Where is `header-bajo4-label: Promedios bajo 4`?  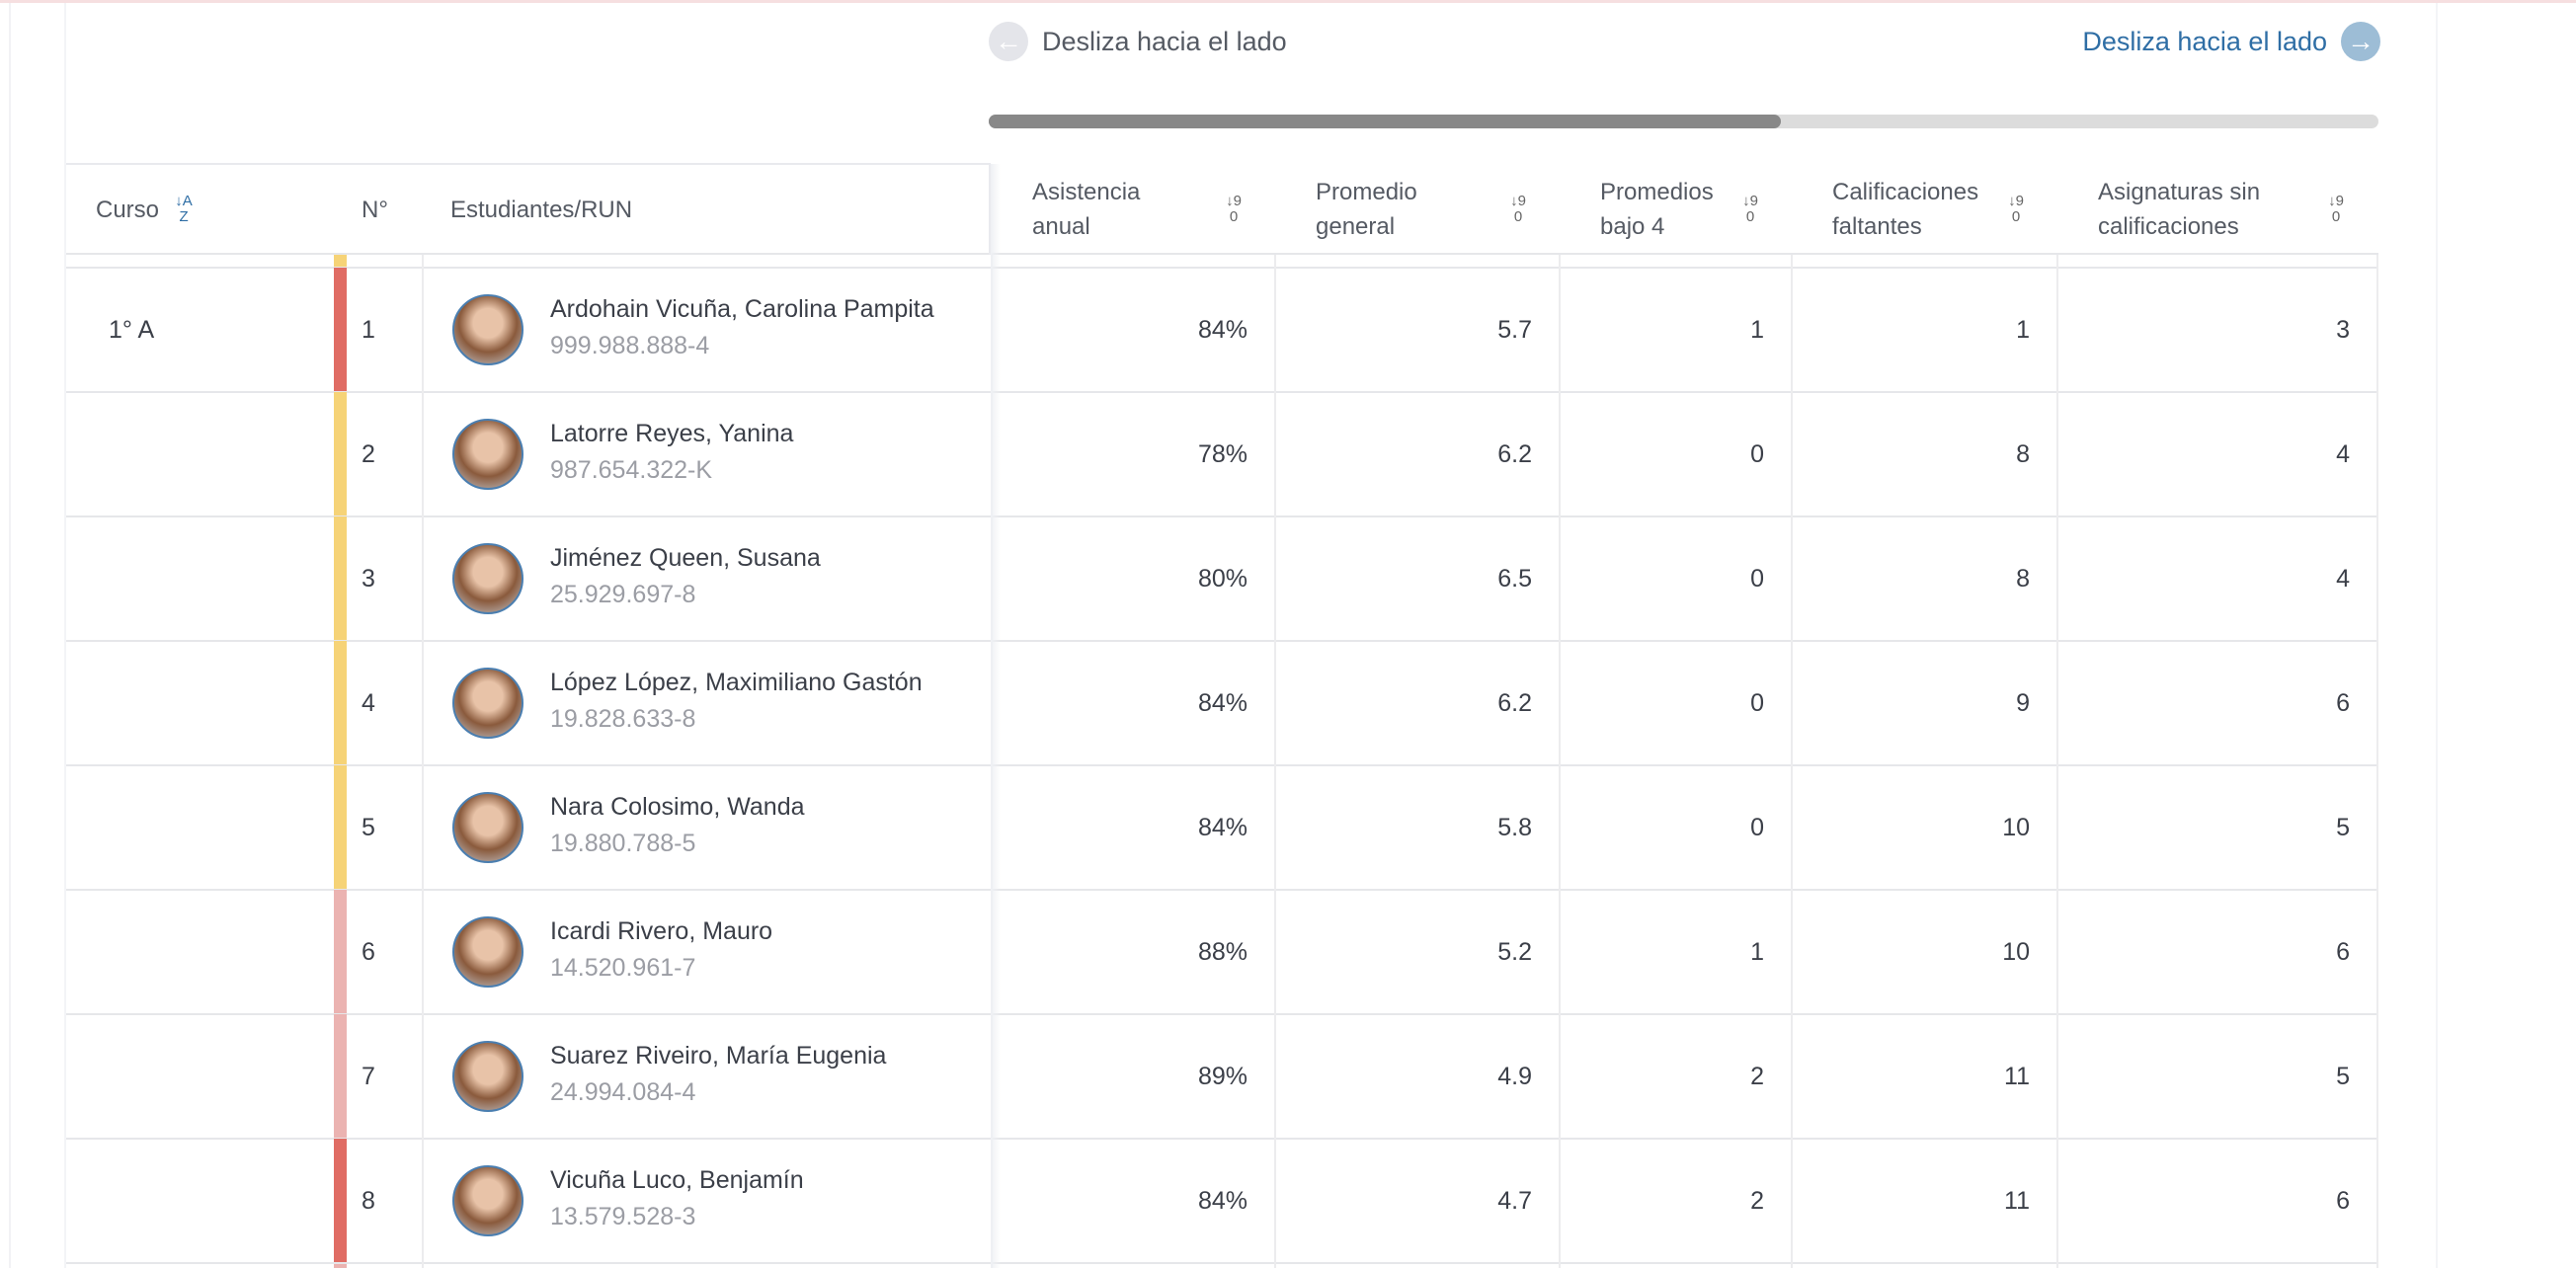
header-bajo4-label: Promedios bajo 4 is located at coordinates (1657, 209).